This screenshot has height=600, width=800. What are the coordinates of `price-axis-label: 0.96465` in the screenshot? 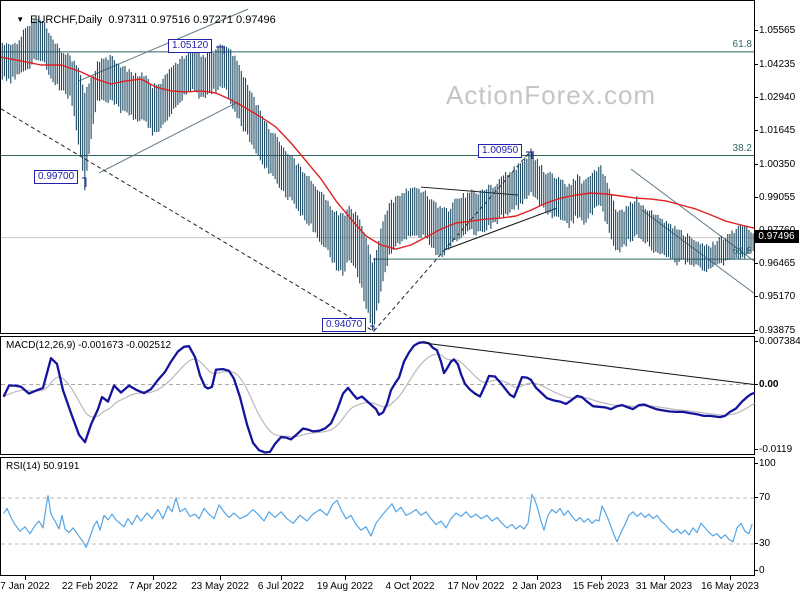 It's located at (777, 264).